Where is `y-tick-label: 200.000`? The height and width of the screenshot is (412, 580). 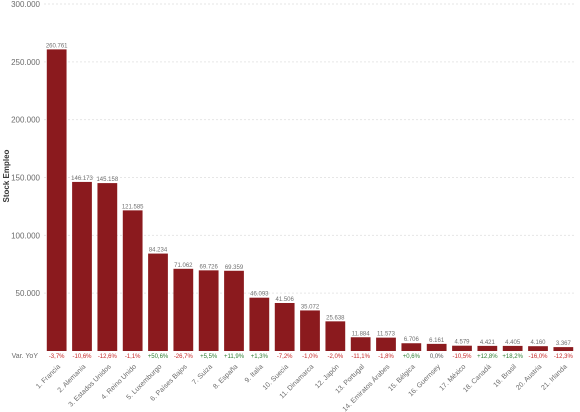 y-tick-label: 200.000 is located at coordinates (25, 120).